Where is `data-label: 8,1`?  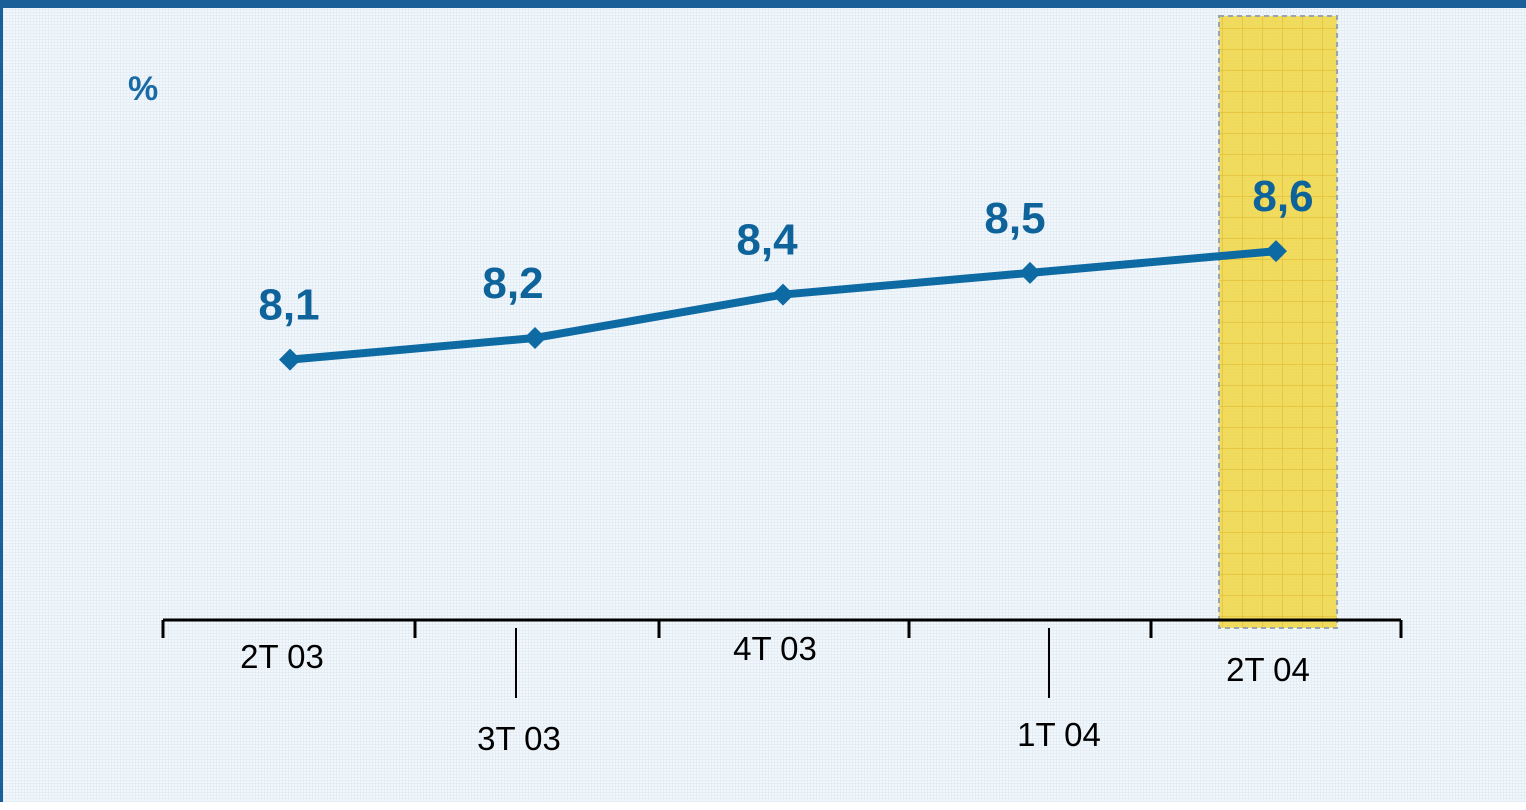
data-label: 8,1 is located at coordinates (288, 305).